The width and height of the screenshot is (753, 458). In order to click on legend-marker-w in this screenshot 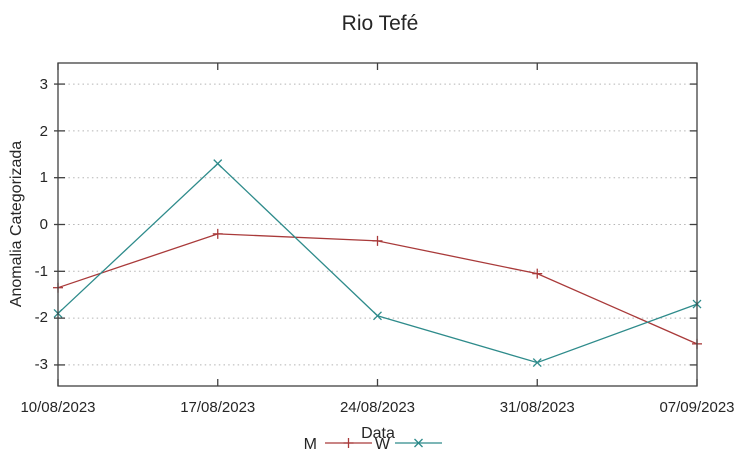, I will do `click(418, 443)`.